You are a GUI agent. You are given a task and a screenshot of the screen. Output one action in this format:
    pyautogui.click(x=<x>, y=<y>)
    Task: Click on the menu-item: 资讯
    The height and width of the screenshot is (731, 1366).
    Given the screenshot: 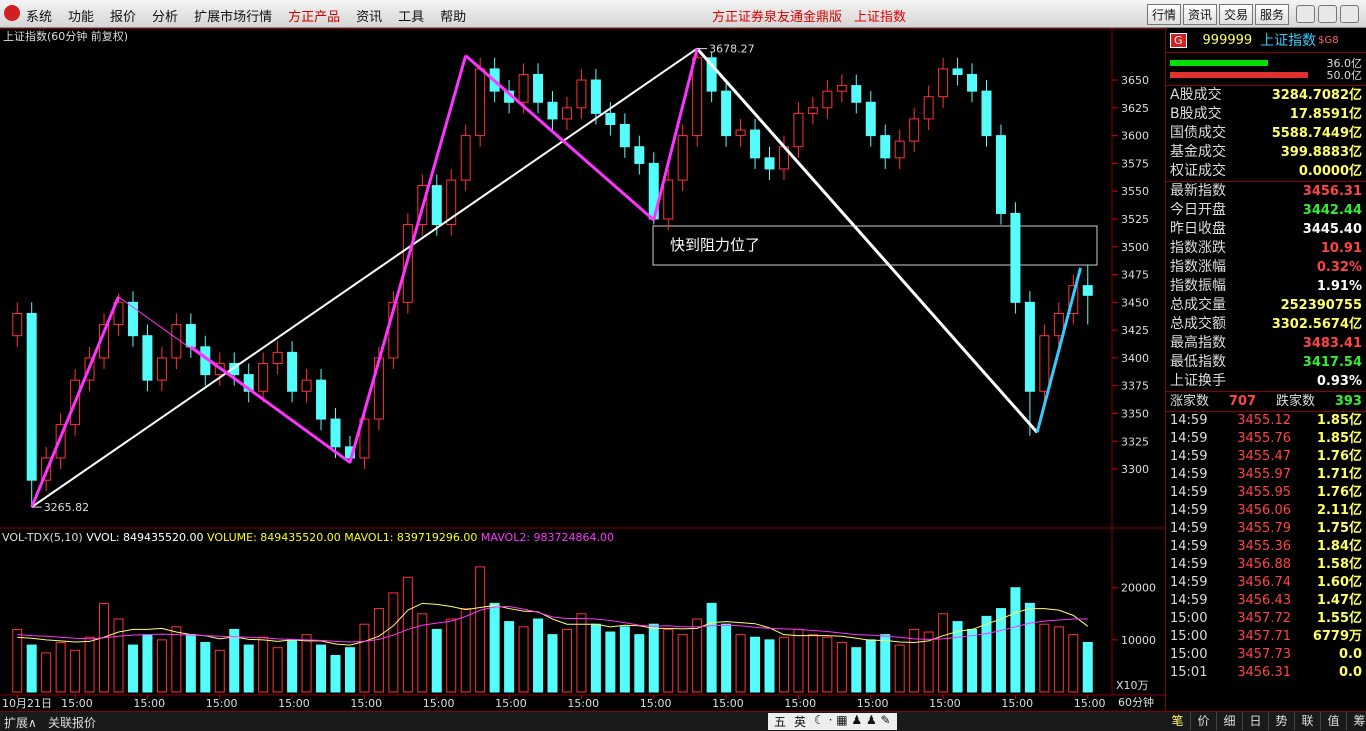 What is the action you would take?
    pyautogui.click(x=369, y=17)
    